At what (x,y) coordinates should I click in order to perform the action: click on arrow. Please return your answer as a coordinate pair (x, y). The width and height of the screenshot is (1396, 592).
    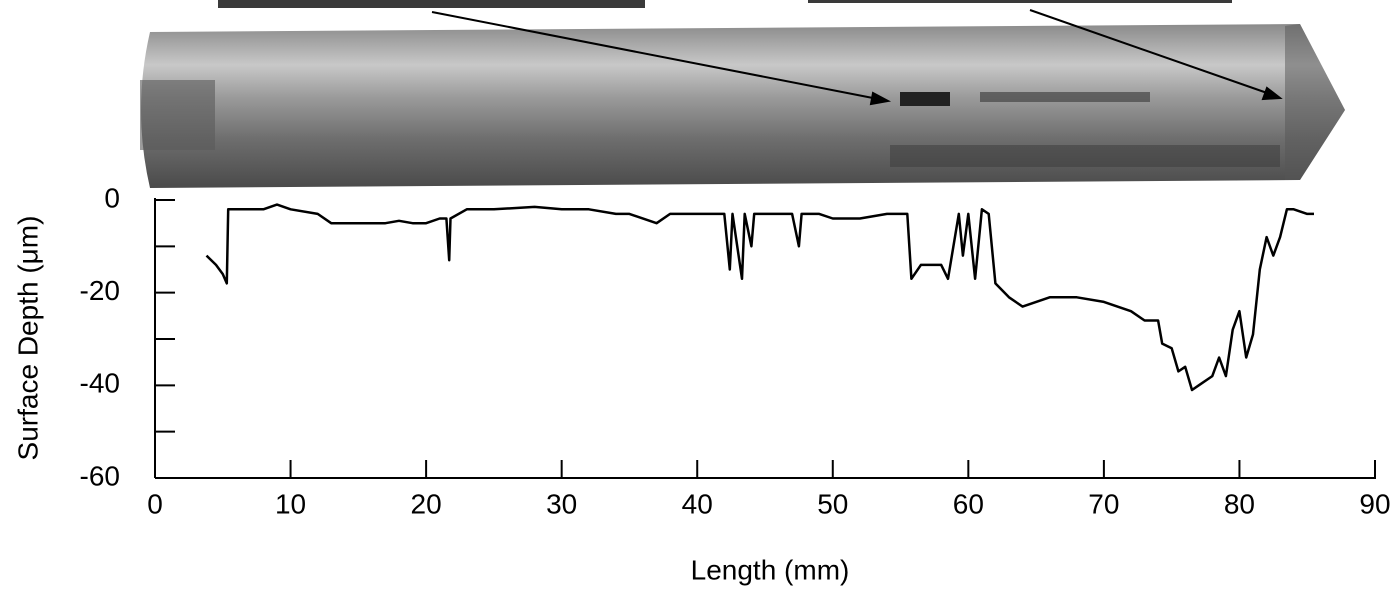
    Looking at the image, I should click on (857, 57).